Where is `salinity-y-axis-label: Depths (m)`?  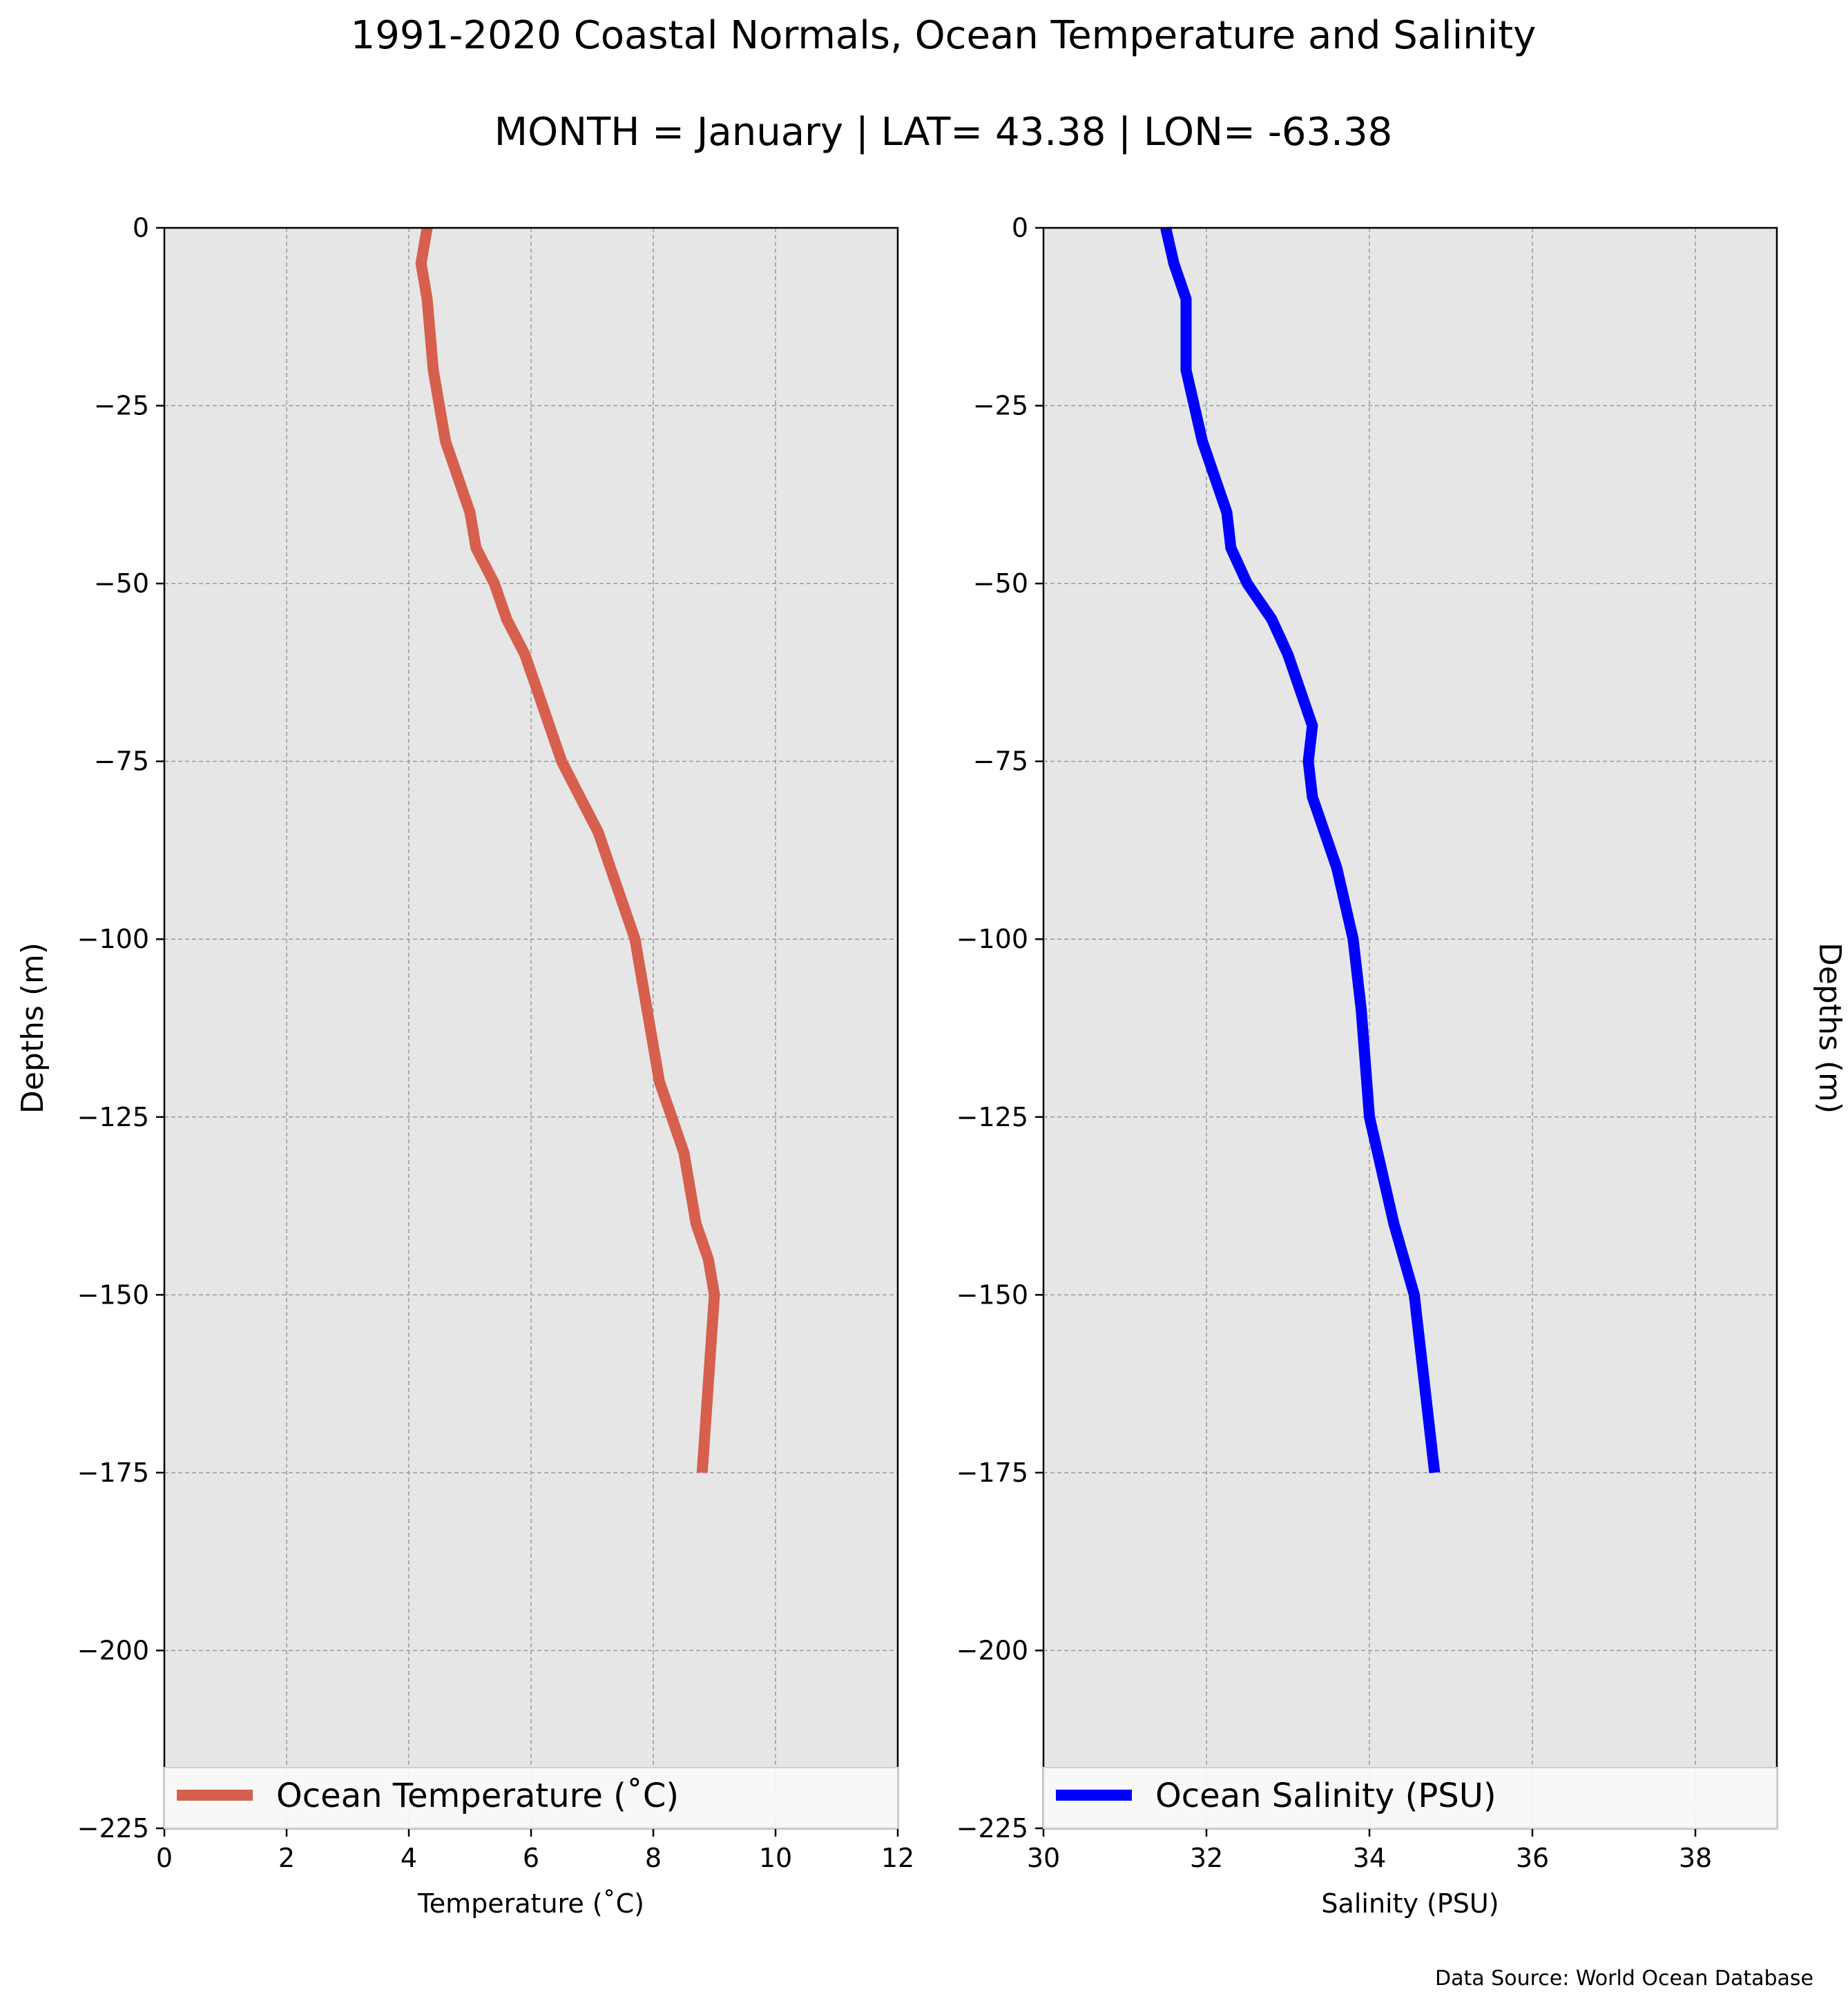
salinity-y-axis-label: Depths (m) is located at coordinates (1829, 1028).